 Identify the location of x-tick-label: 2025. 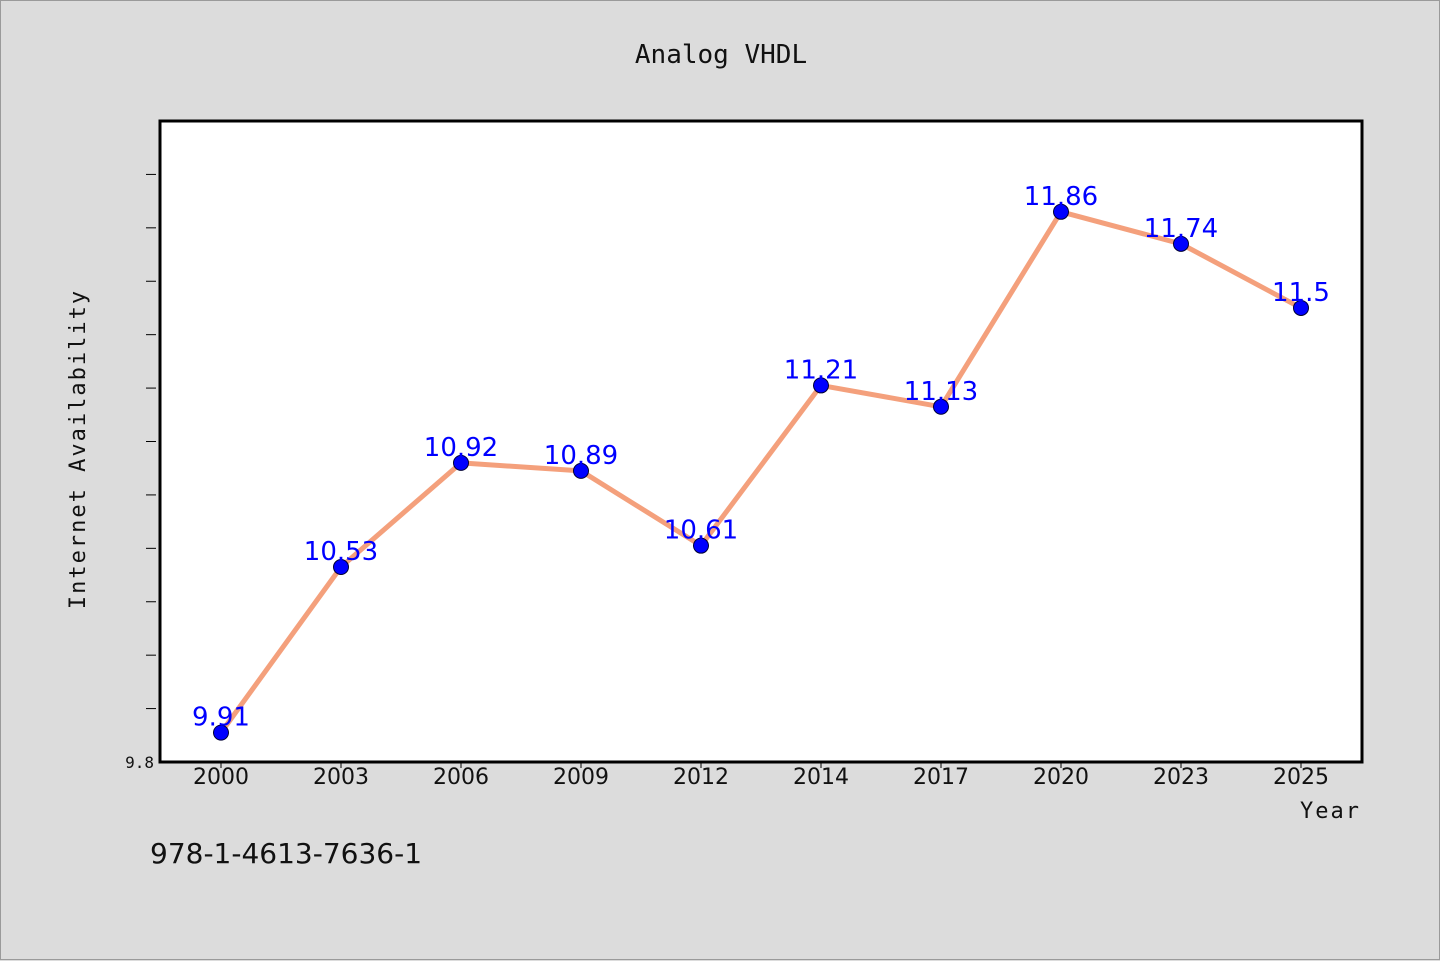
(1301, 777).